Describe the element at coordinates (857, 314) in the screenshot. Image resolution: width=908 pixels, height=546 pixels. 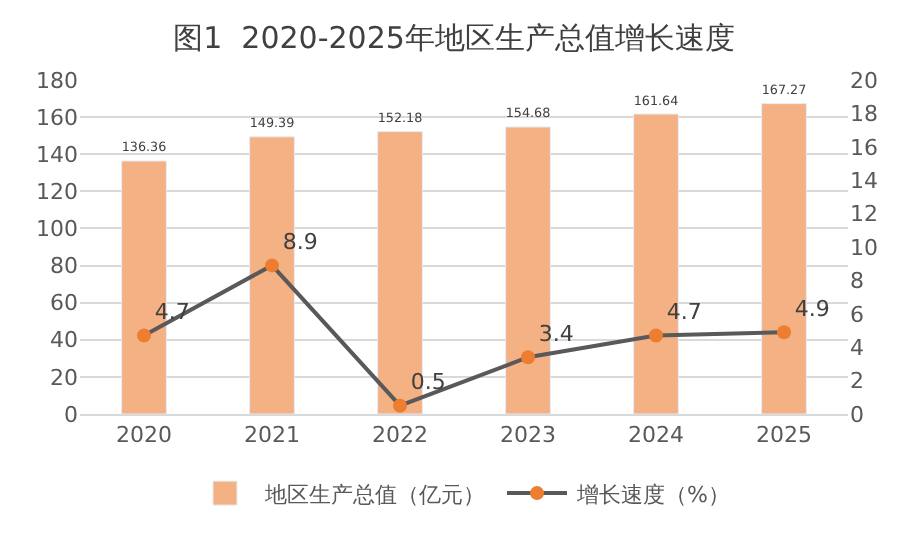
I see `y2-tick-label: 6` at that location.